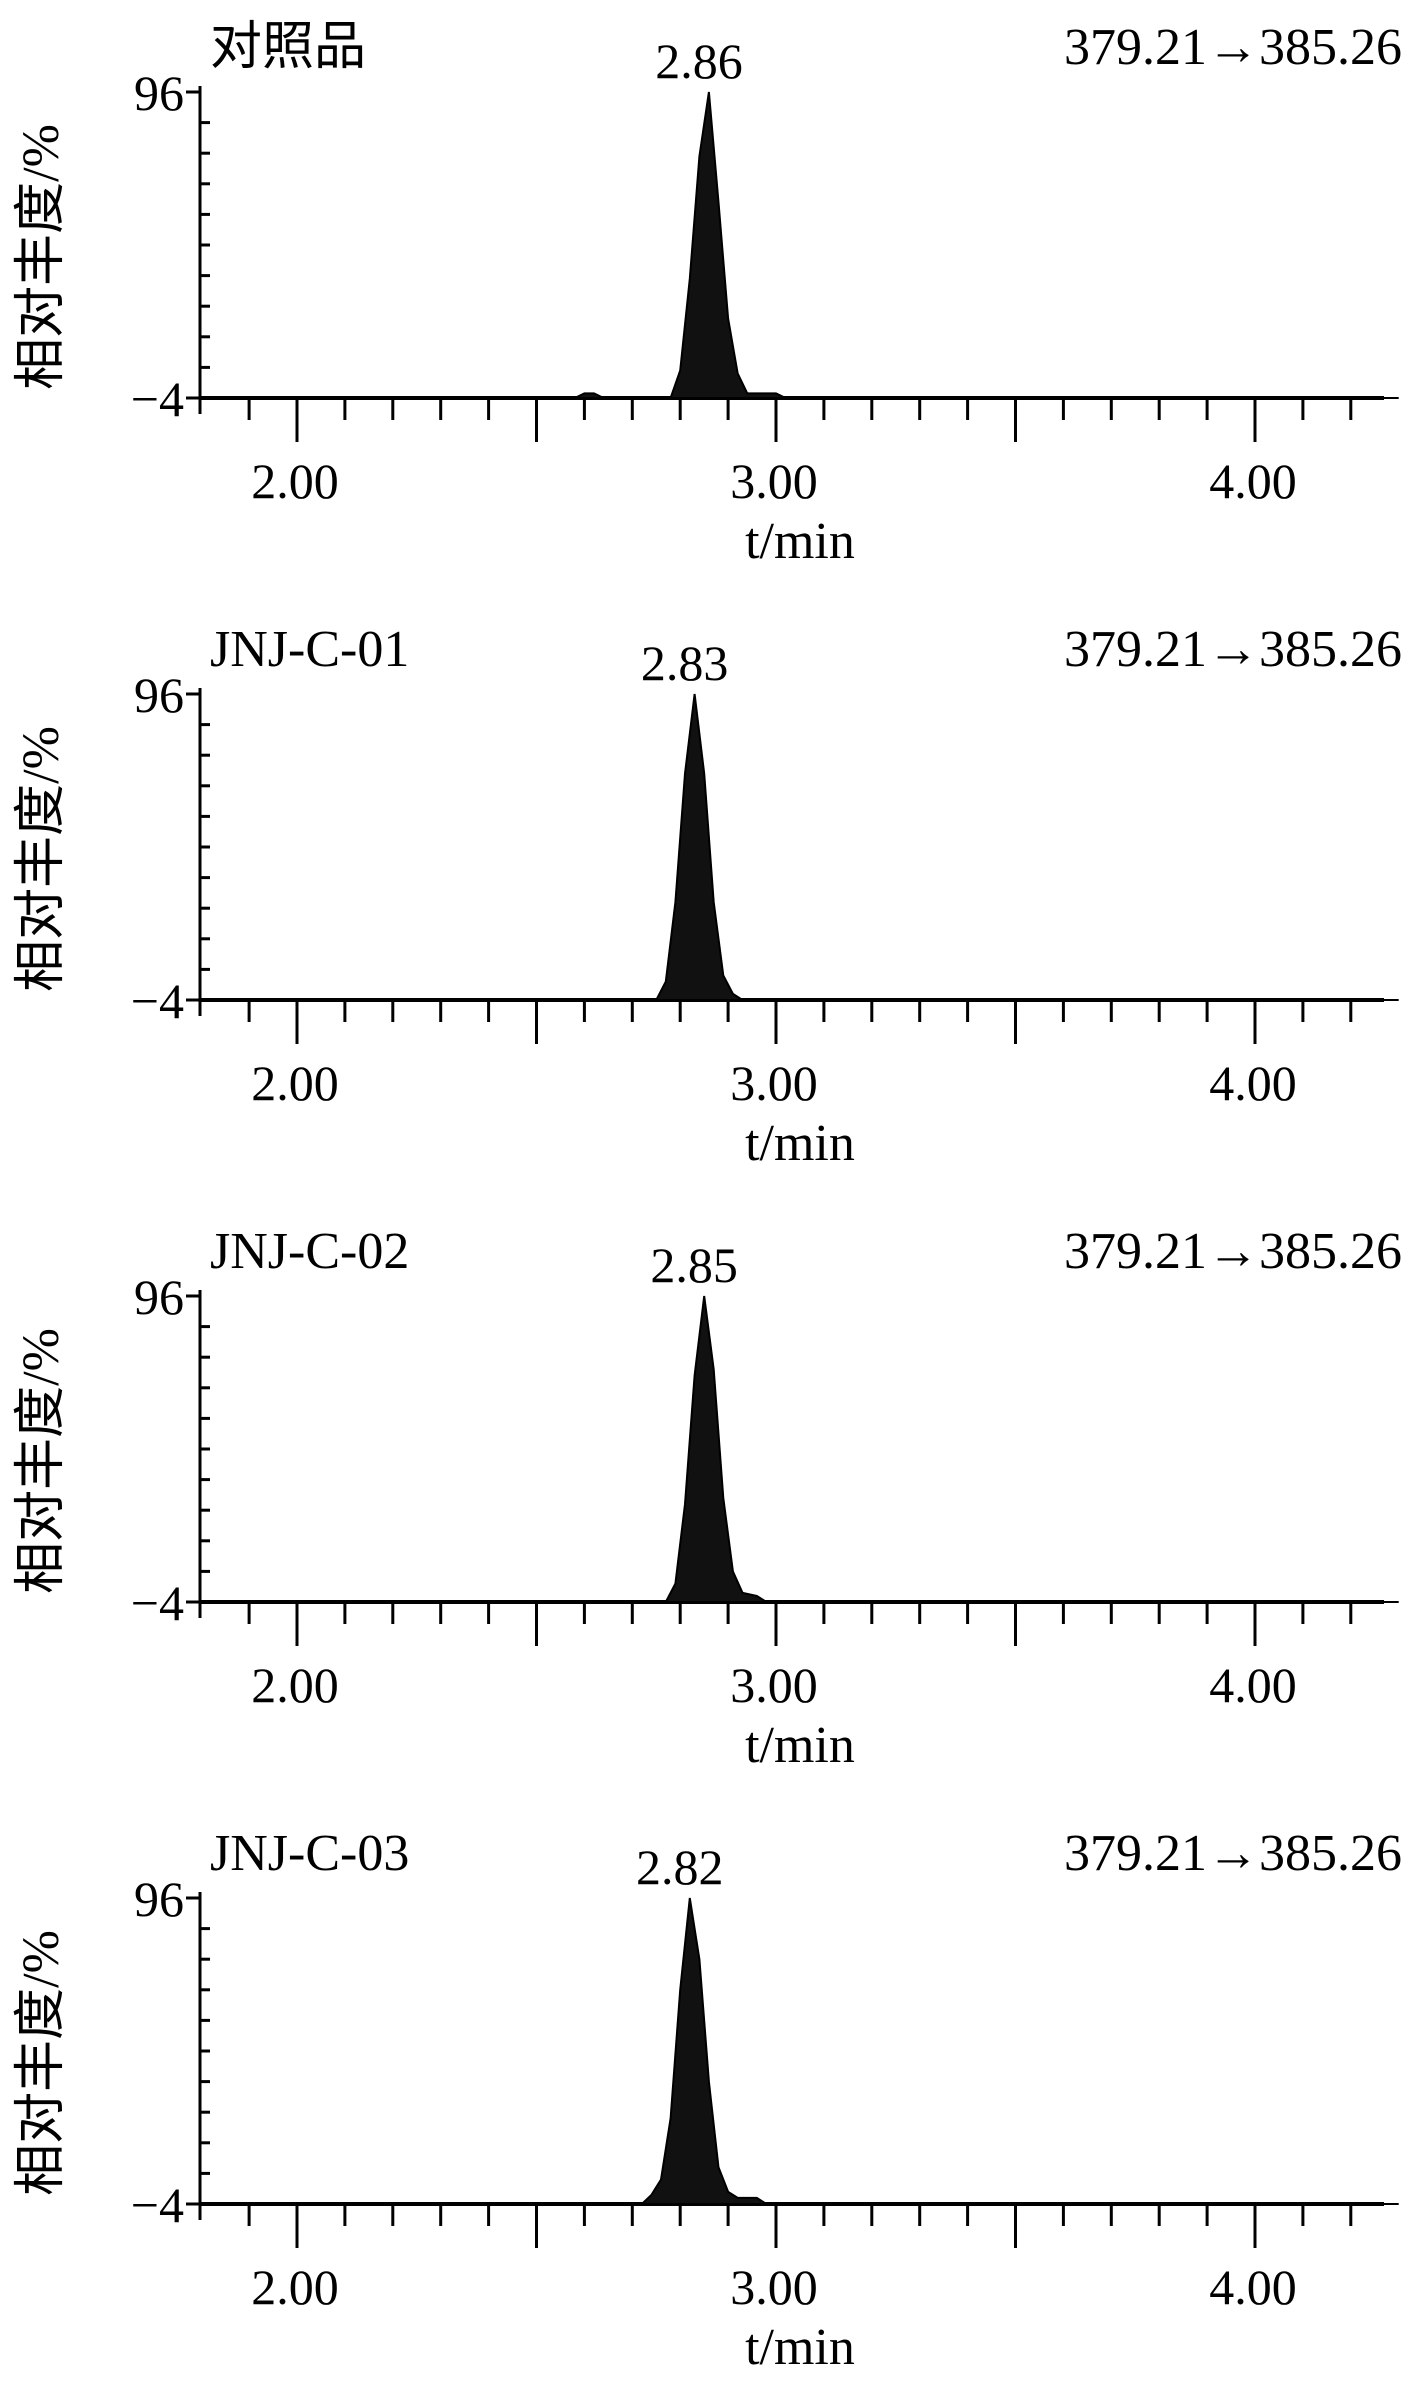 This screenshot has width=1404, height=2384. What do you see at coordinates (309, 1251) in the screenshot?
I see `sample-label: JNJ-C-02` at bounding box center [309, 1251].